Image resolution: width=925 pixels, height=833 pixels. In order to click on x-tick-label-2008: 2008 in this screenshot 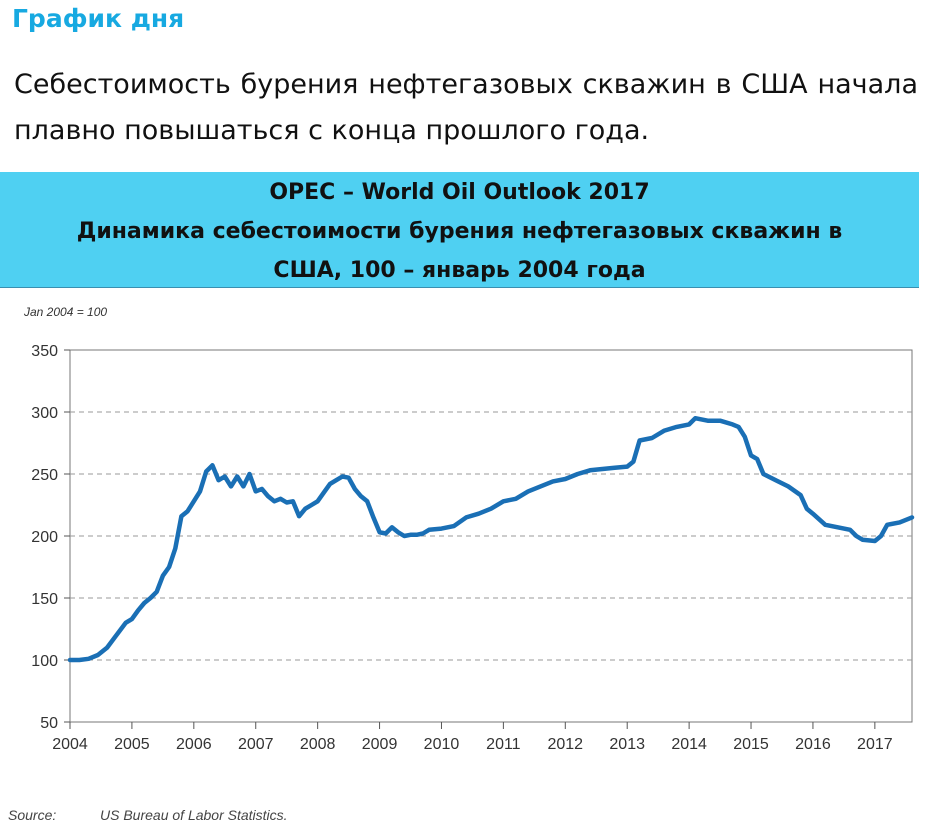, I will do `click(318, 744)`.